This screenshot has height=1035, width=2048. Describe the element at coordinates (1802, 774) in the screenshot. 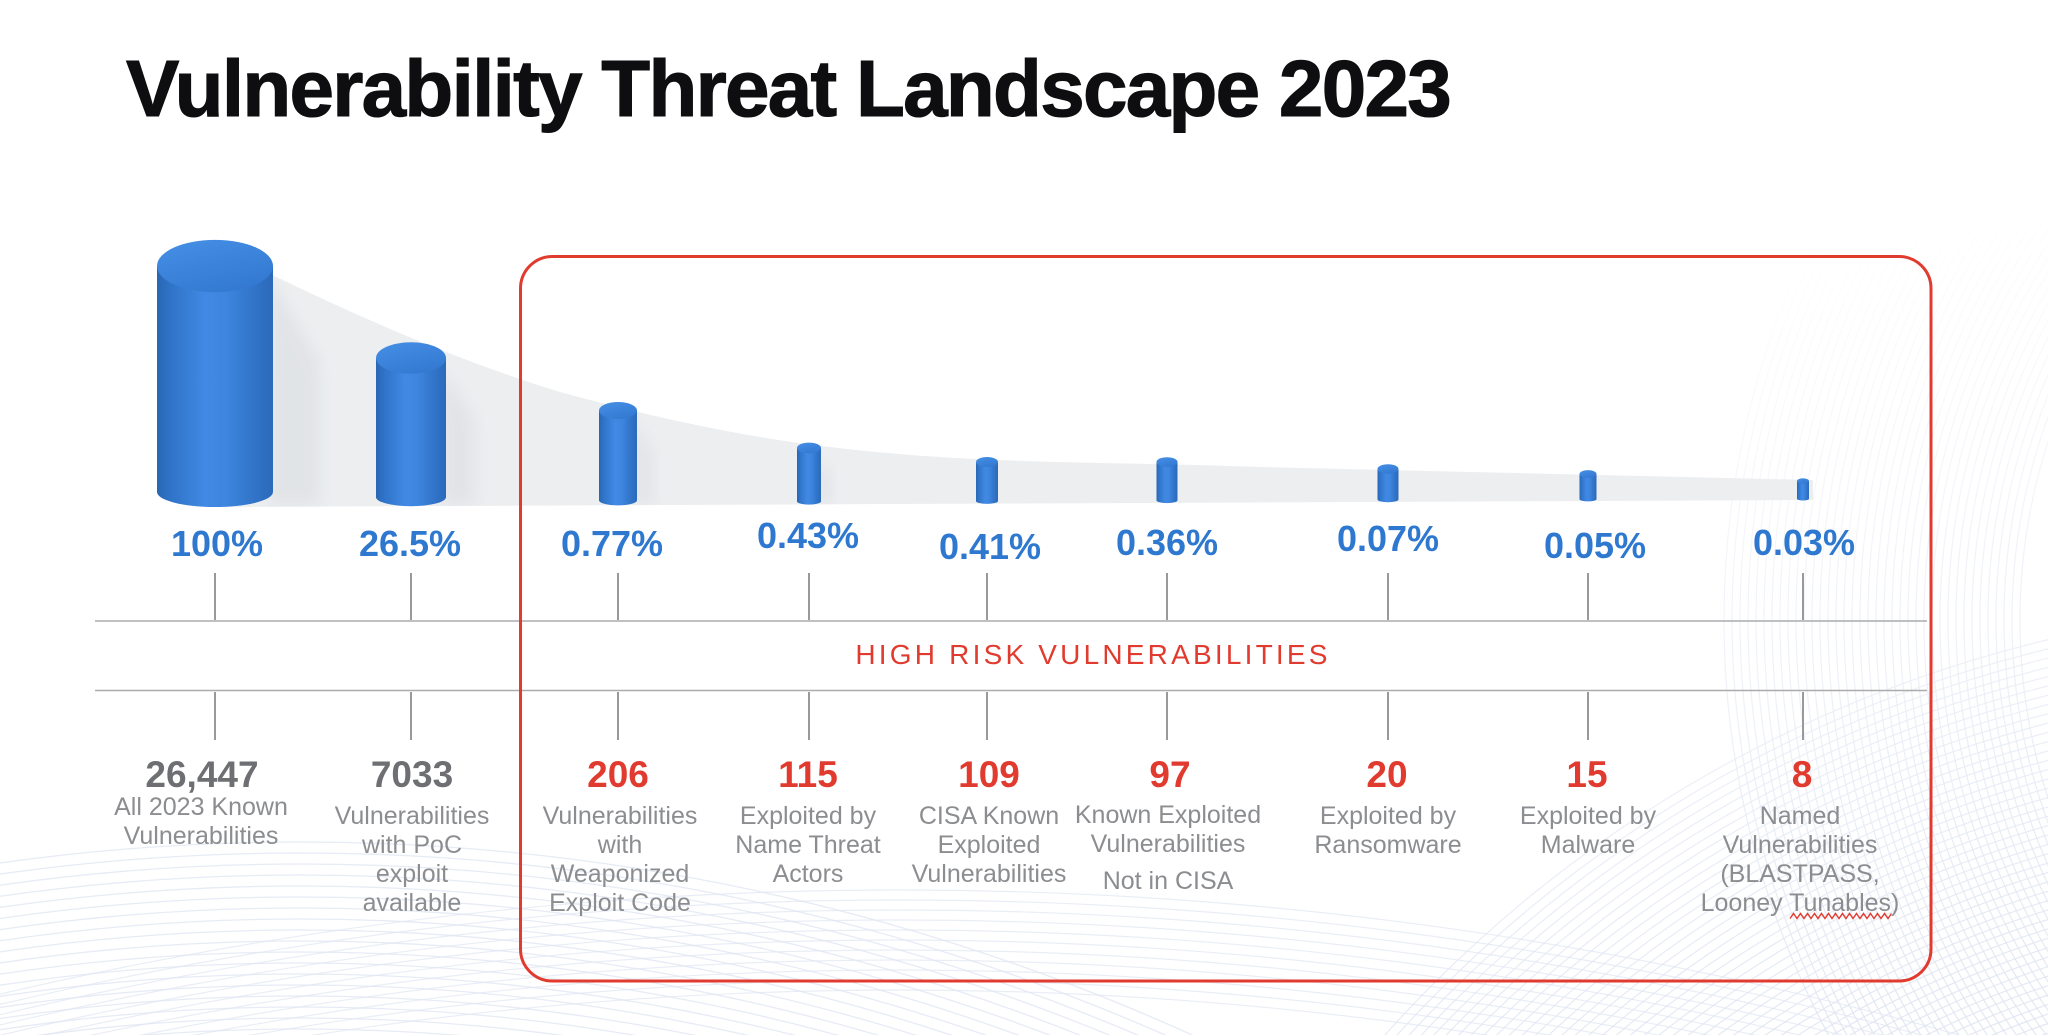

I see `count-label-col9: 8` at that location.